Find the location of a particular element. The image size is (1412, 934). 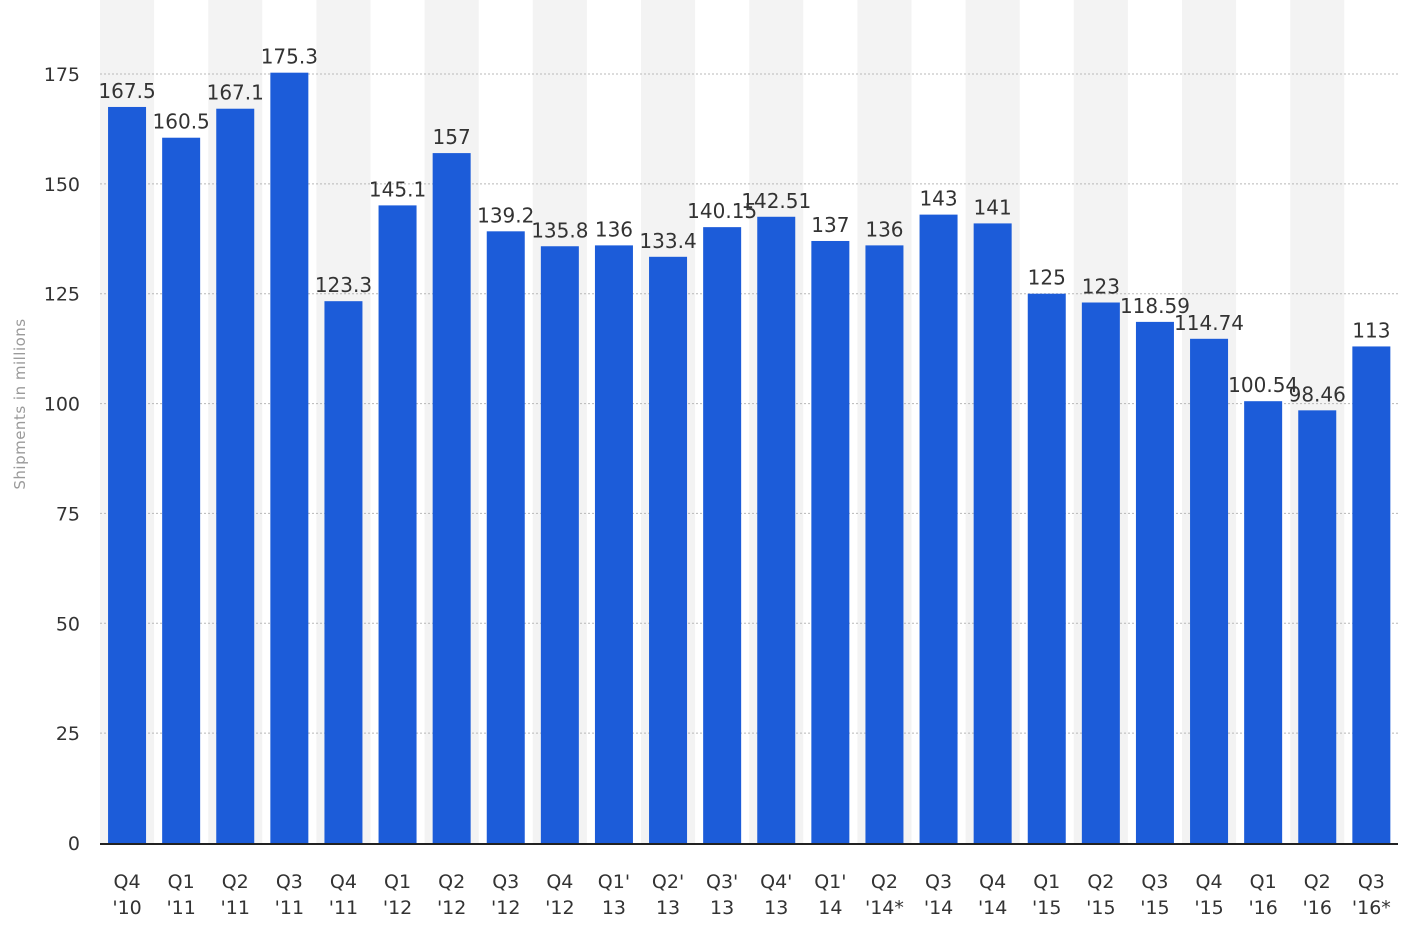

y-tick-label: 150 is located at coordinates (62, 185).